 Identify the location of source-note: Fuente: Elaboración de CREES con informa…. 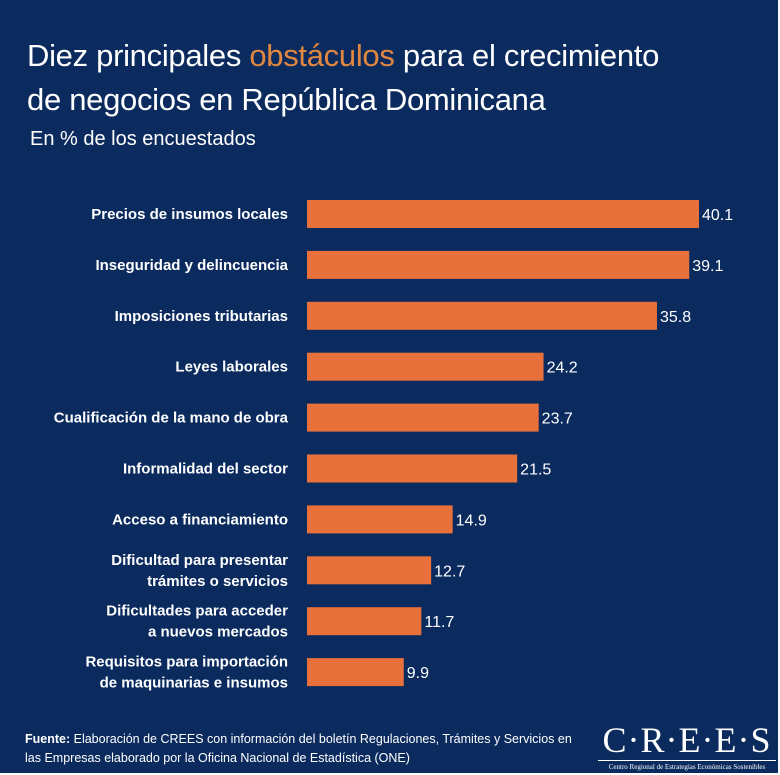
(305, 749).